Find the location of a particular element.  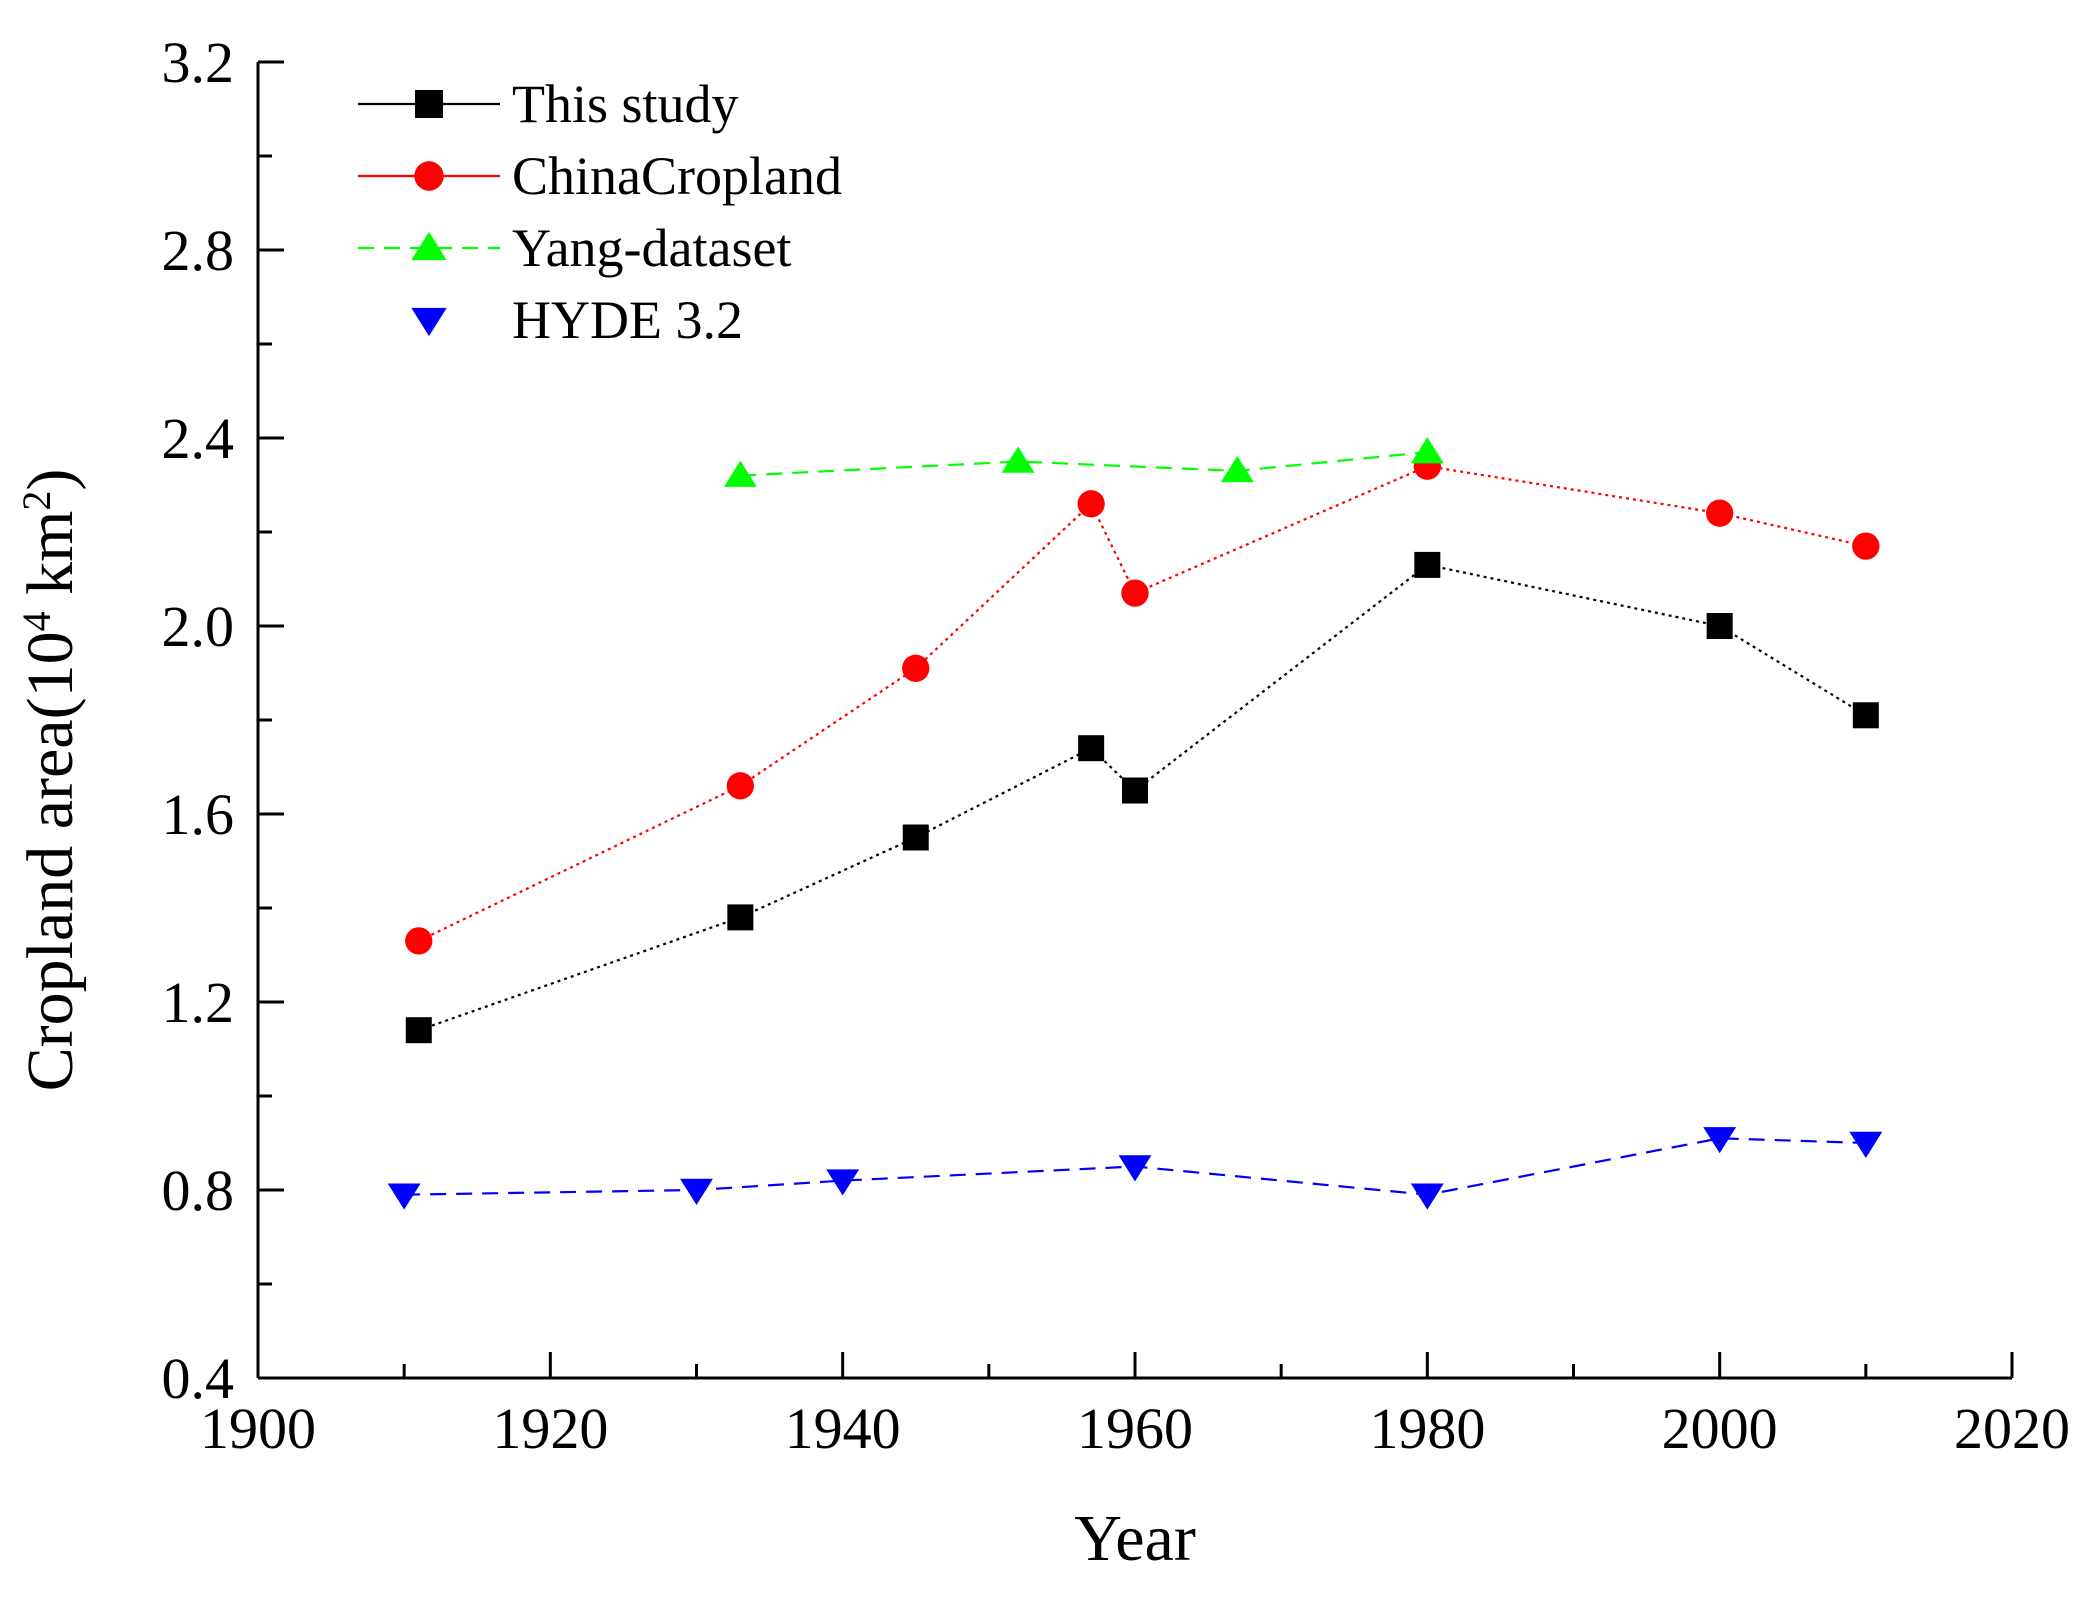

legend-item: This study is located at coordinates (548, 104).